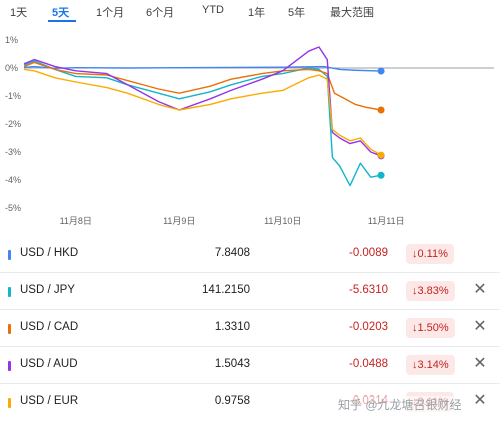  I want to click on active-tab-indicator, so click(62, 21).